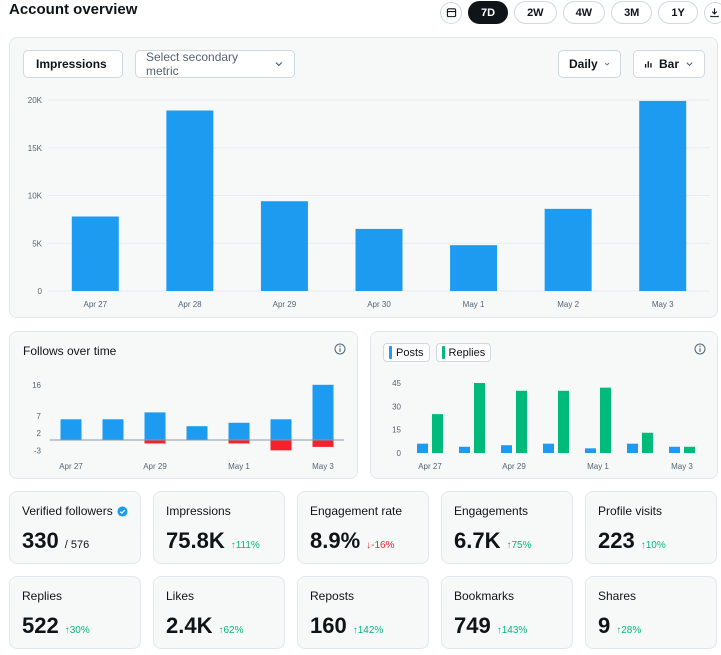  What do you see at coordinates (617, 596) in the screenshot?
I see `metric-label-text: Shares` at bounding box center [617, 596].